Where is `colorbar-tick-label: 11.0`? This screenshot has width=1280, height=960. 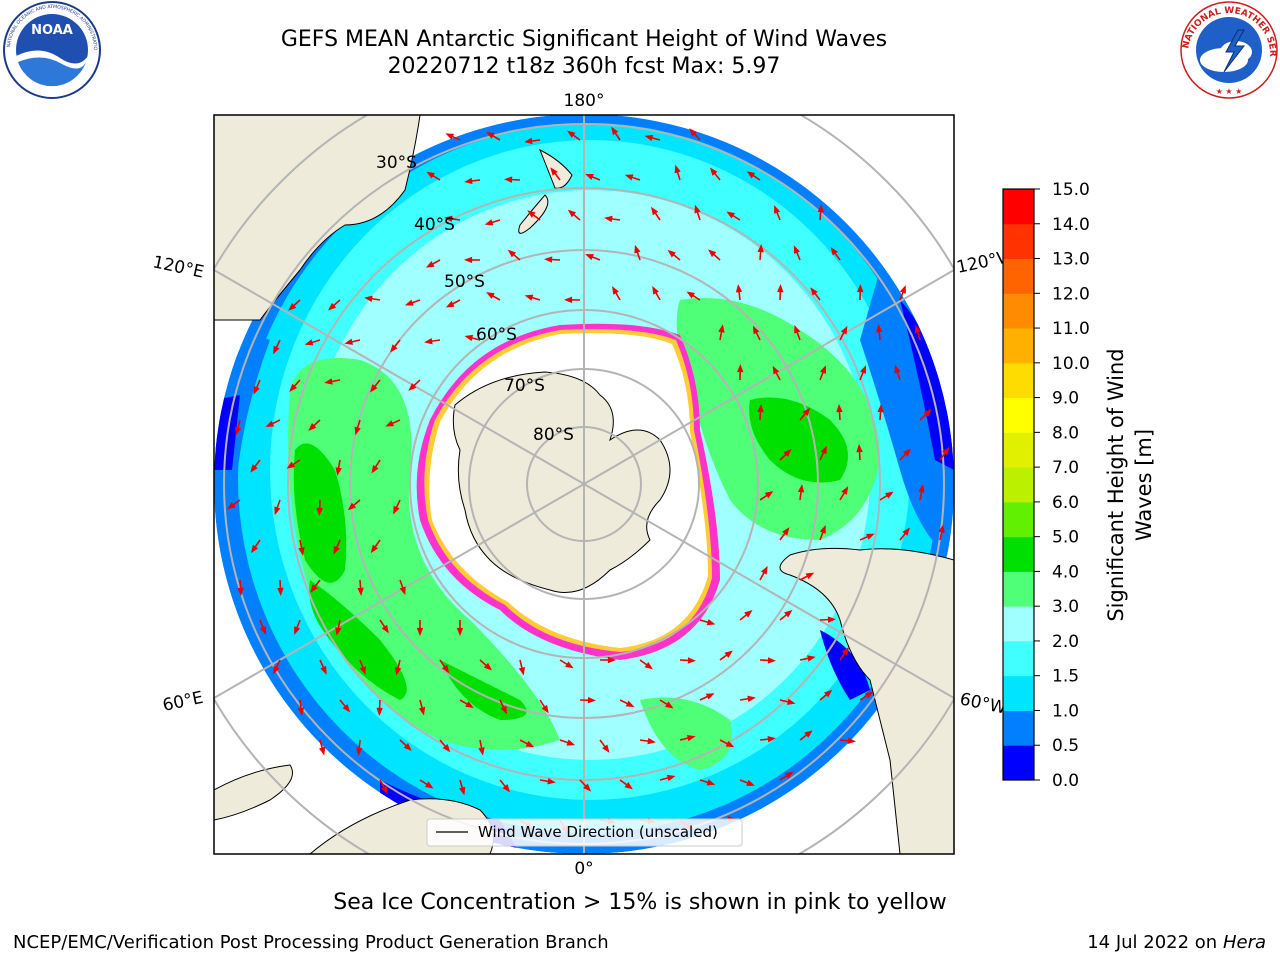
colorbar-tick-label: 11.0 is located at coordinates (1071, 329).